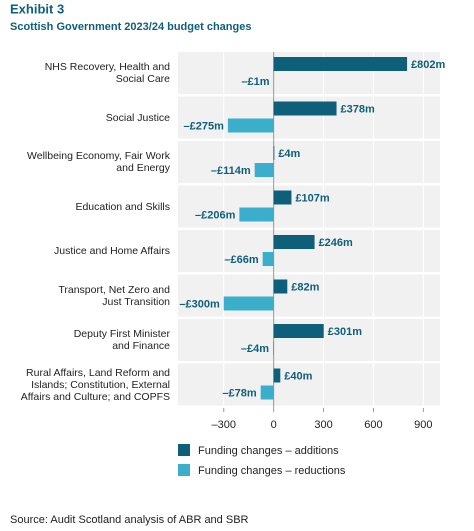 The width and height of the screenshot is (474, 531). Describe the element at coordinates (268, 451) in the screenshot. I see `legend-label: Funding changes – additions` at that location.